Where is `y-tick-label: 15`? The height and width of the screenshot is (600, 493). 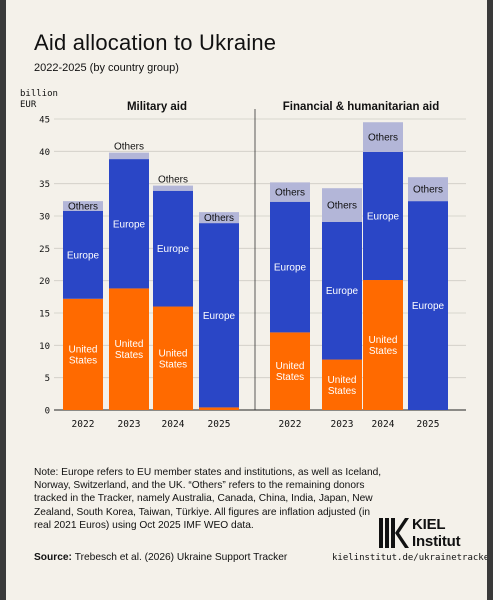
y-tick-label: 15 is located at coordinates (44, 315).